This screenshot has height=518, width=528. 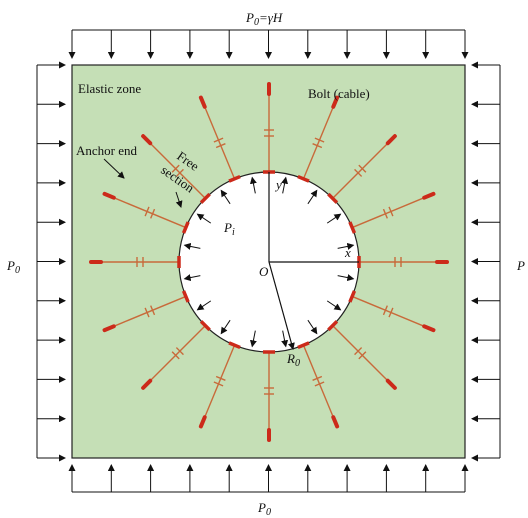 What do you see at coordinates (347, 252) in the screenshot?
I see `x-axis-label: x` at bounding box center [347, 252].